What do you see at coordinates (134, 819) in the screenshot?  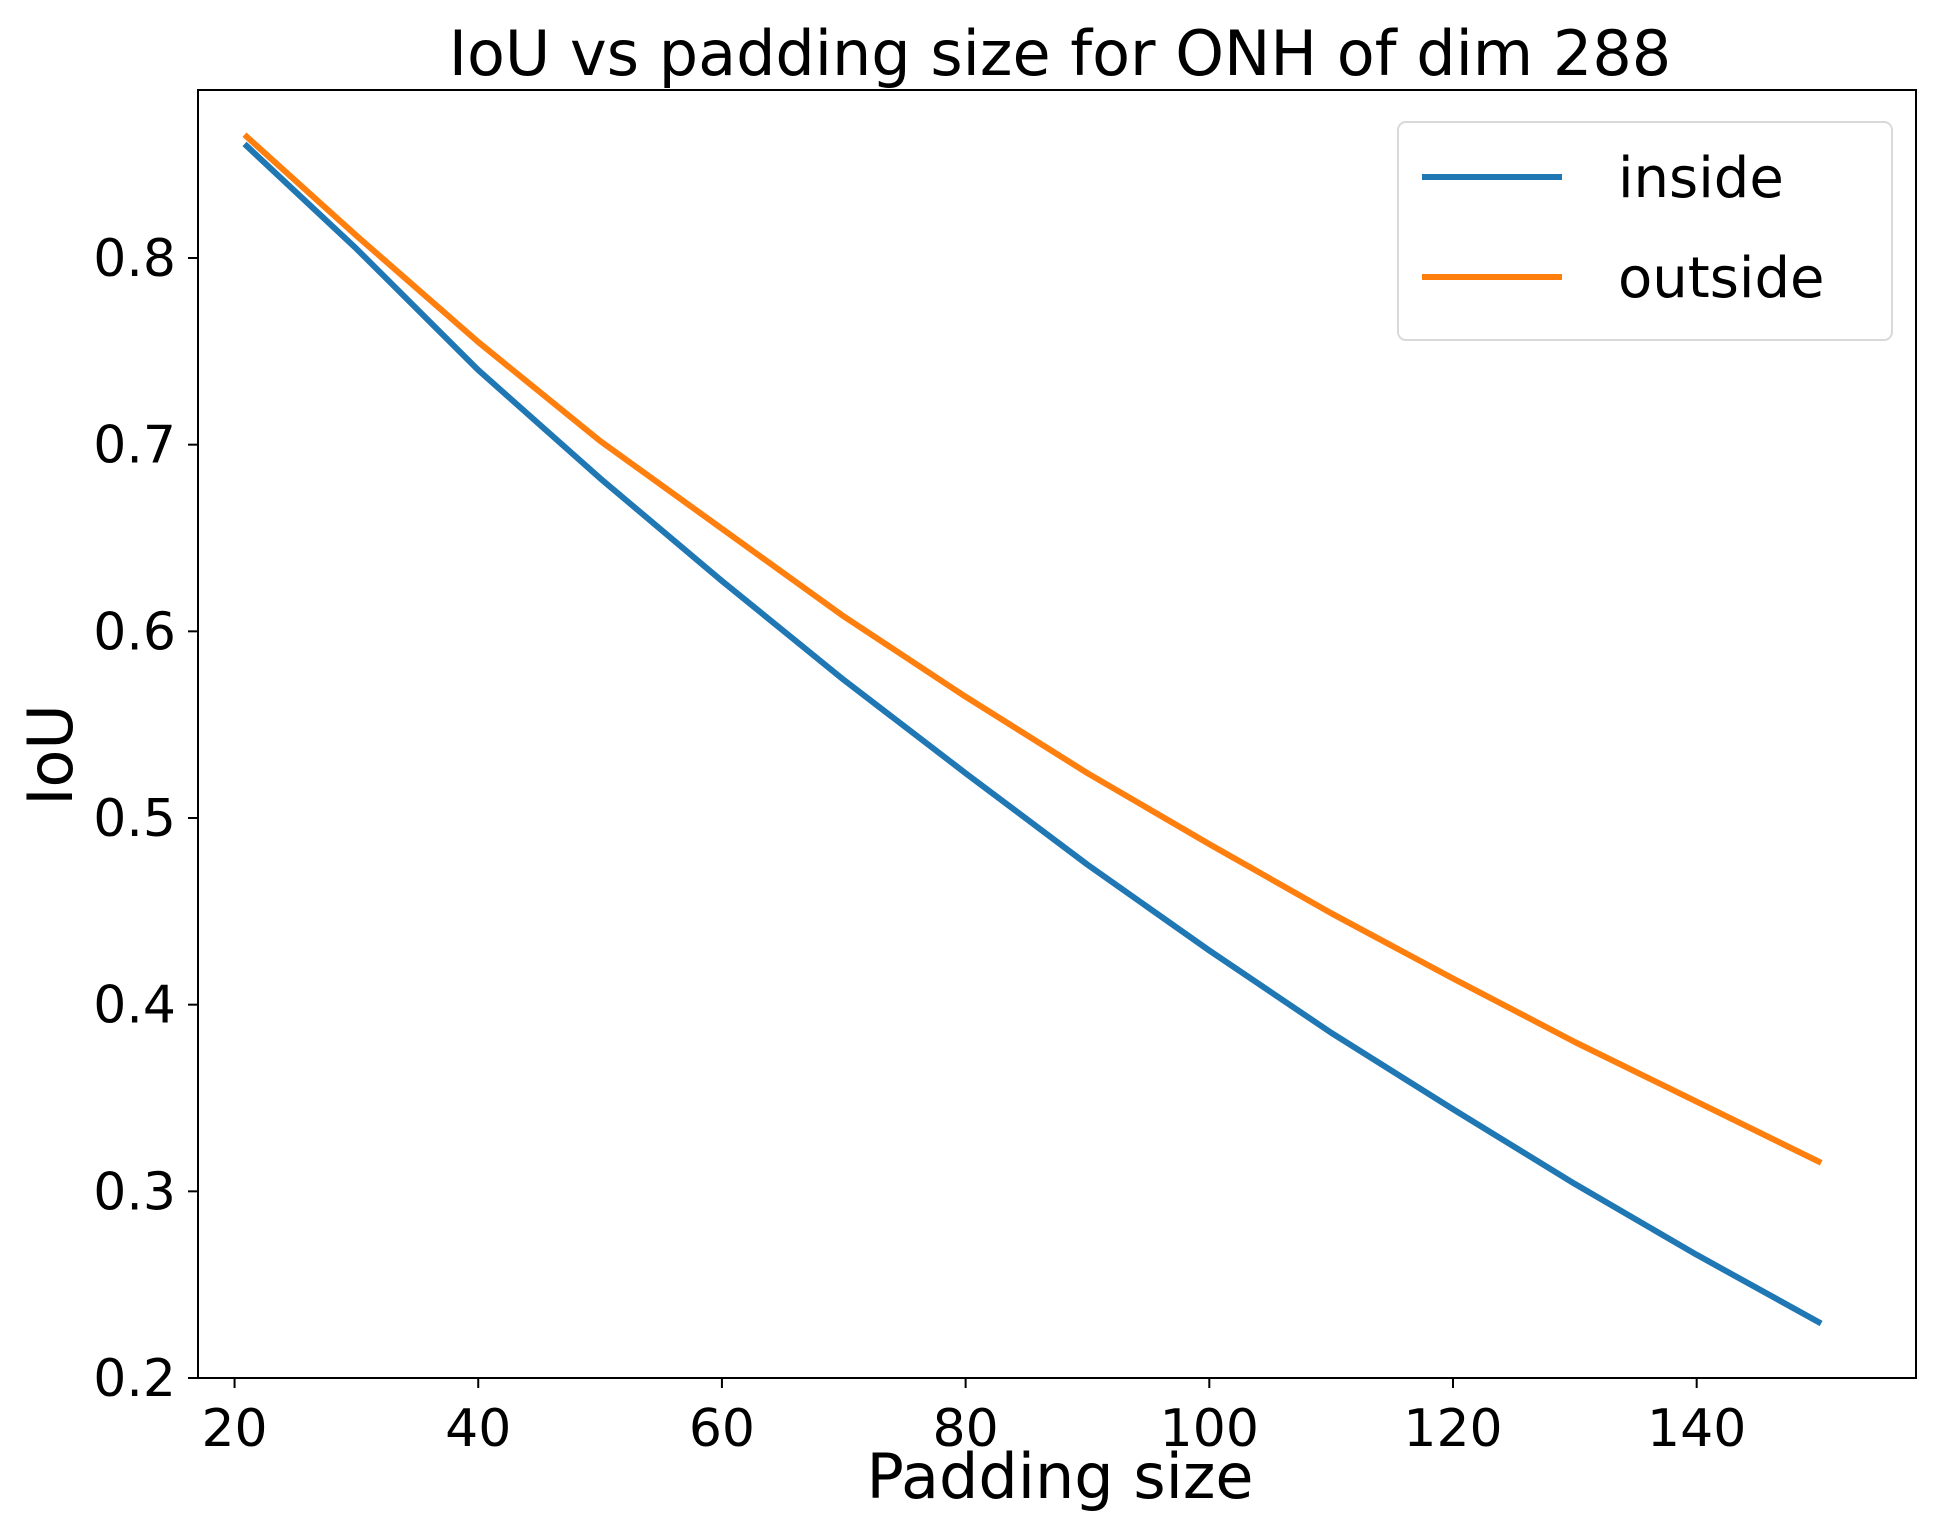 I see `y-tick-label: 0.5` at bounding box center [134, 819].